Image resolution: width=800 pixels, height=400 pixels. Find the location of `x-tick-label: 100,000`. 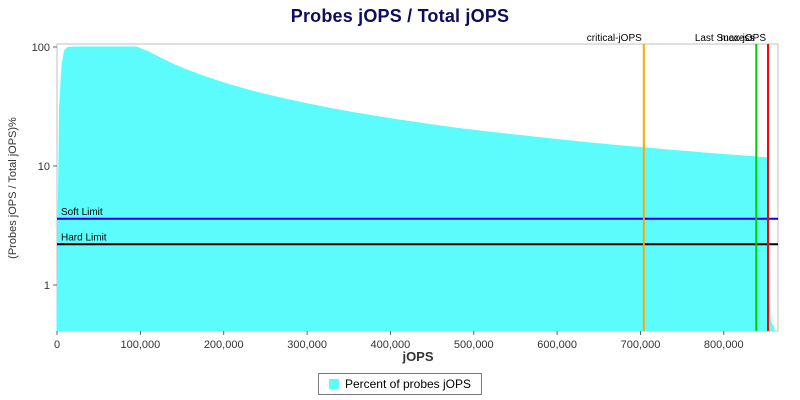

x-tick-label: 100,000 is located at coordinates (141, 345).